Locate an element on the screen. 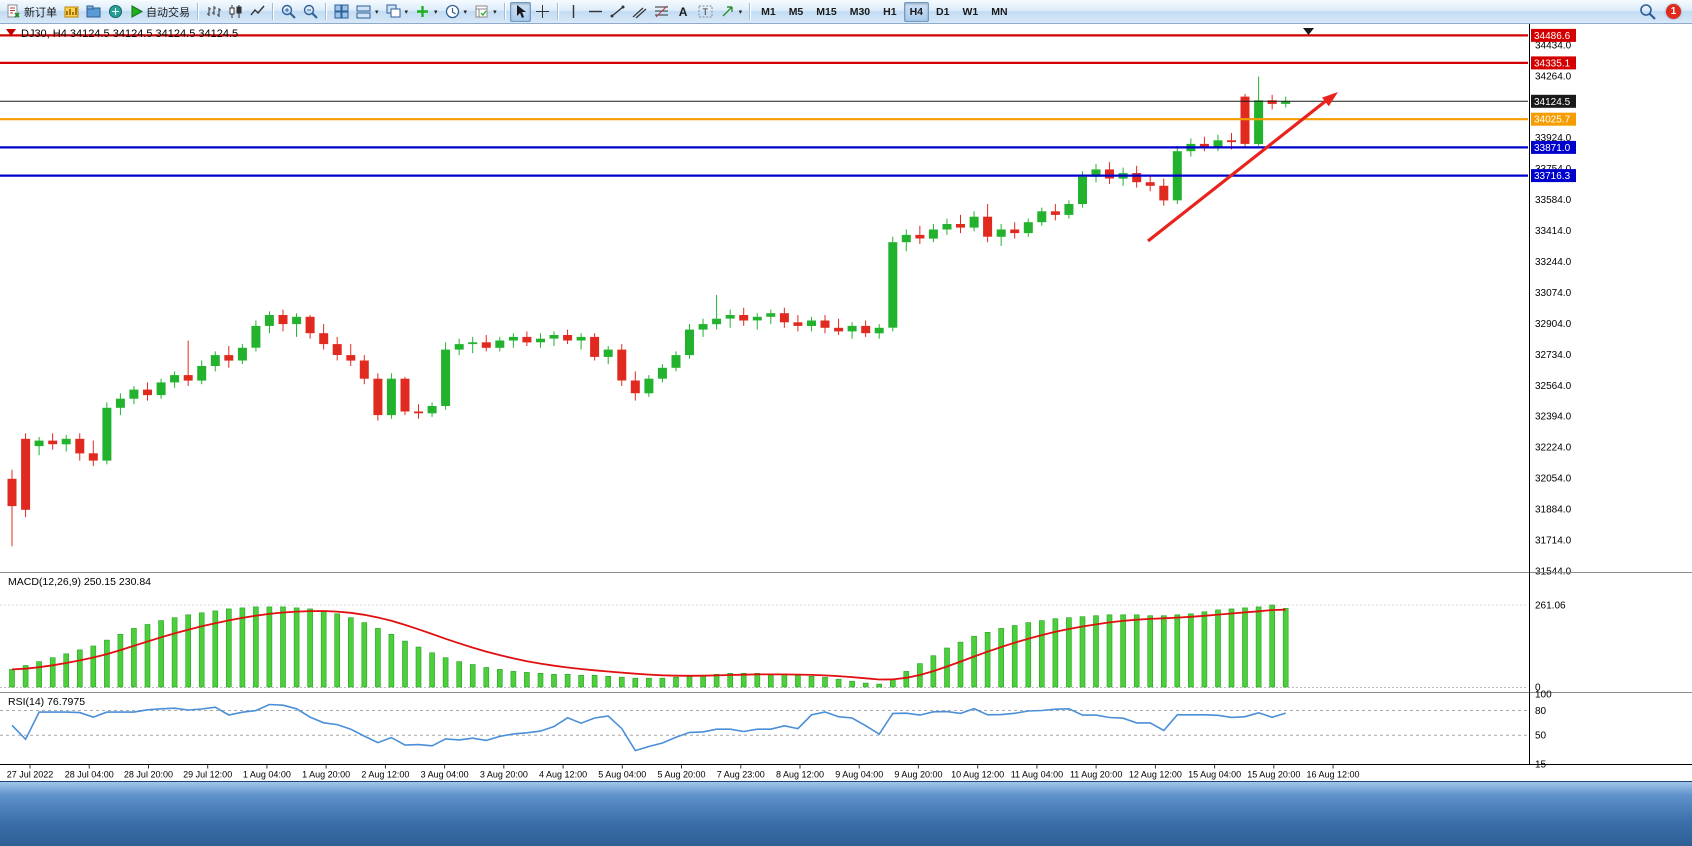  timeframe-button-D1: D1 is located at coordinates (942, 12).